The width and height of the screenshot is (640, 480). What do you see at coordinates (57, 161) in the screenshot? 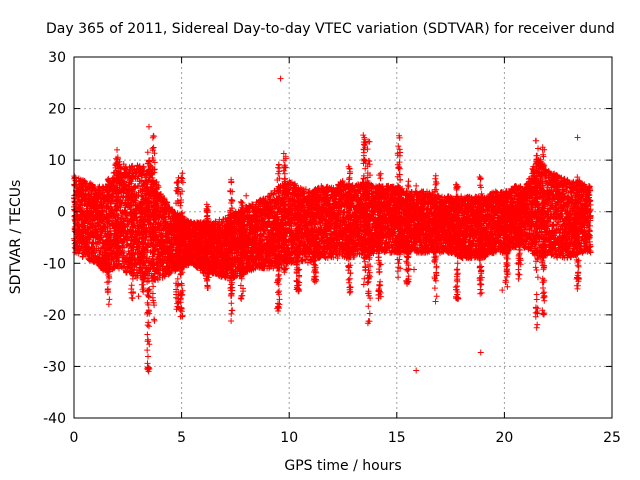
I see `y-tick-label: 10` at bounding box center [57, 161].